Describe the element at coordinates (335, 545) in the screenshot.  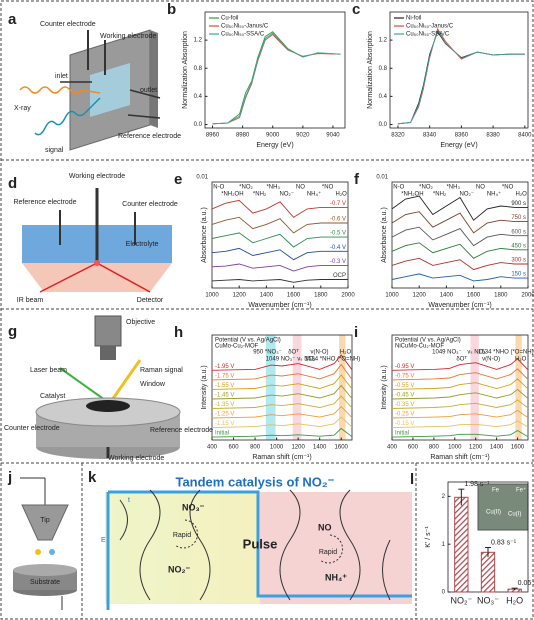
I see `chain` at that location.